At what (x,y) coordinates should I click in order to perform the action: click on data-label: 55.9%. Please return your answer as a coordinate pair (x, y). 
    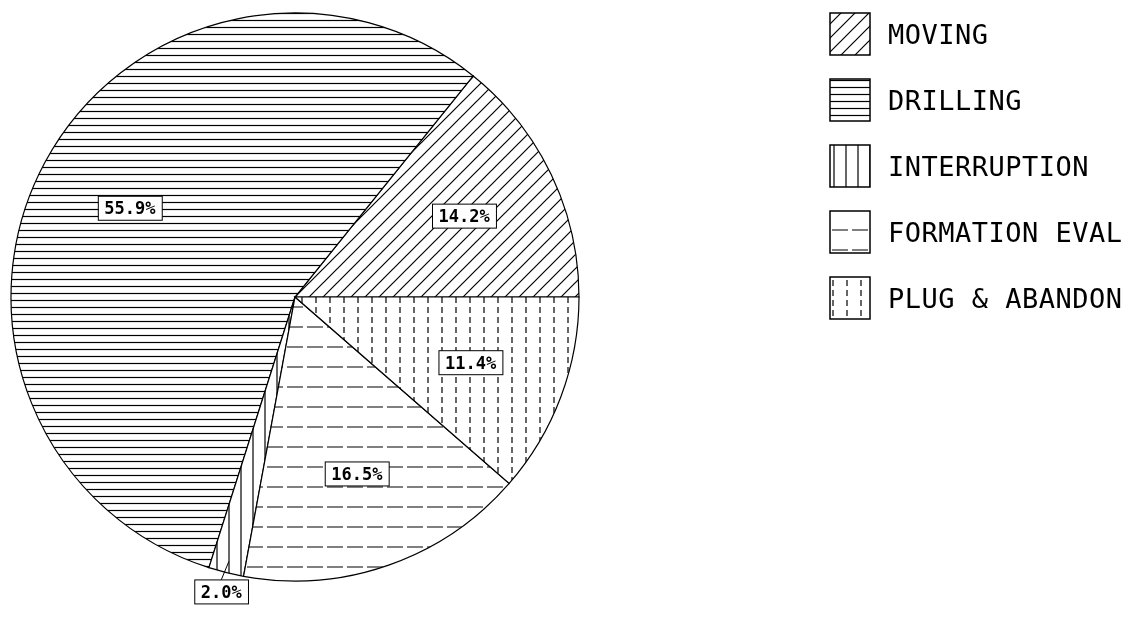
    Looking at the image, I should click on (130, 208).